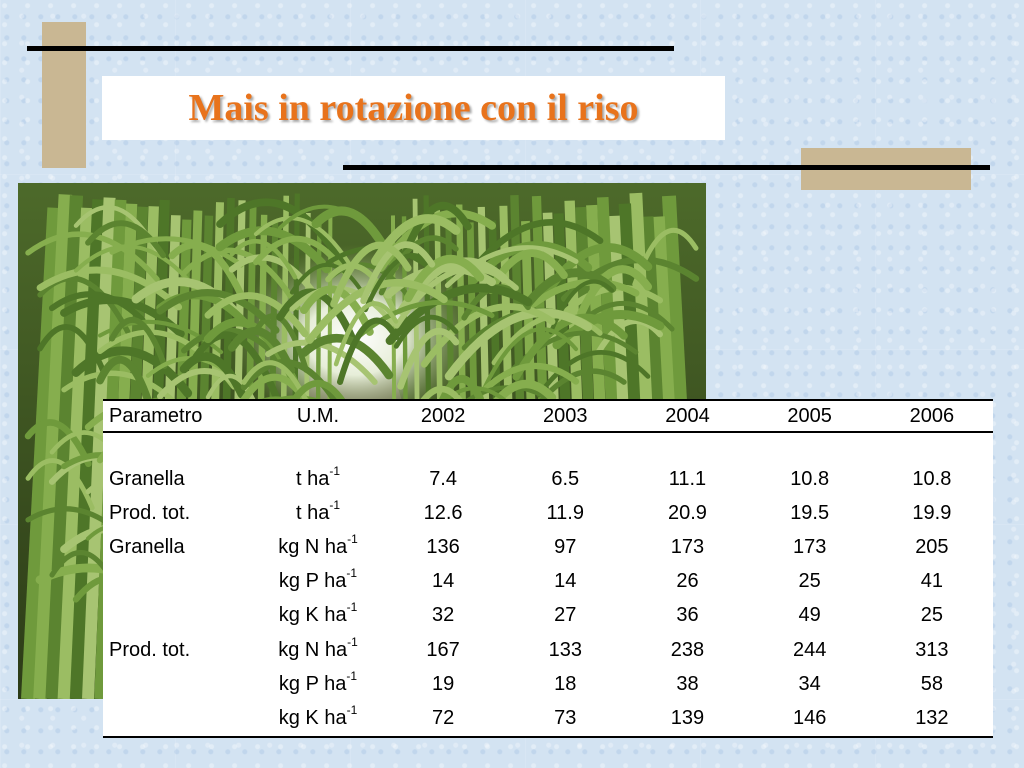 Image resolution: width=1024 pixels, height=768 pixels. I want to click on value-cell: 139, so click(687, 719).